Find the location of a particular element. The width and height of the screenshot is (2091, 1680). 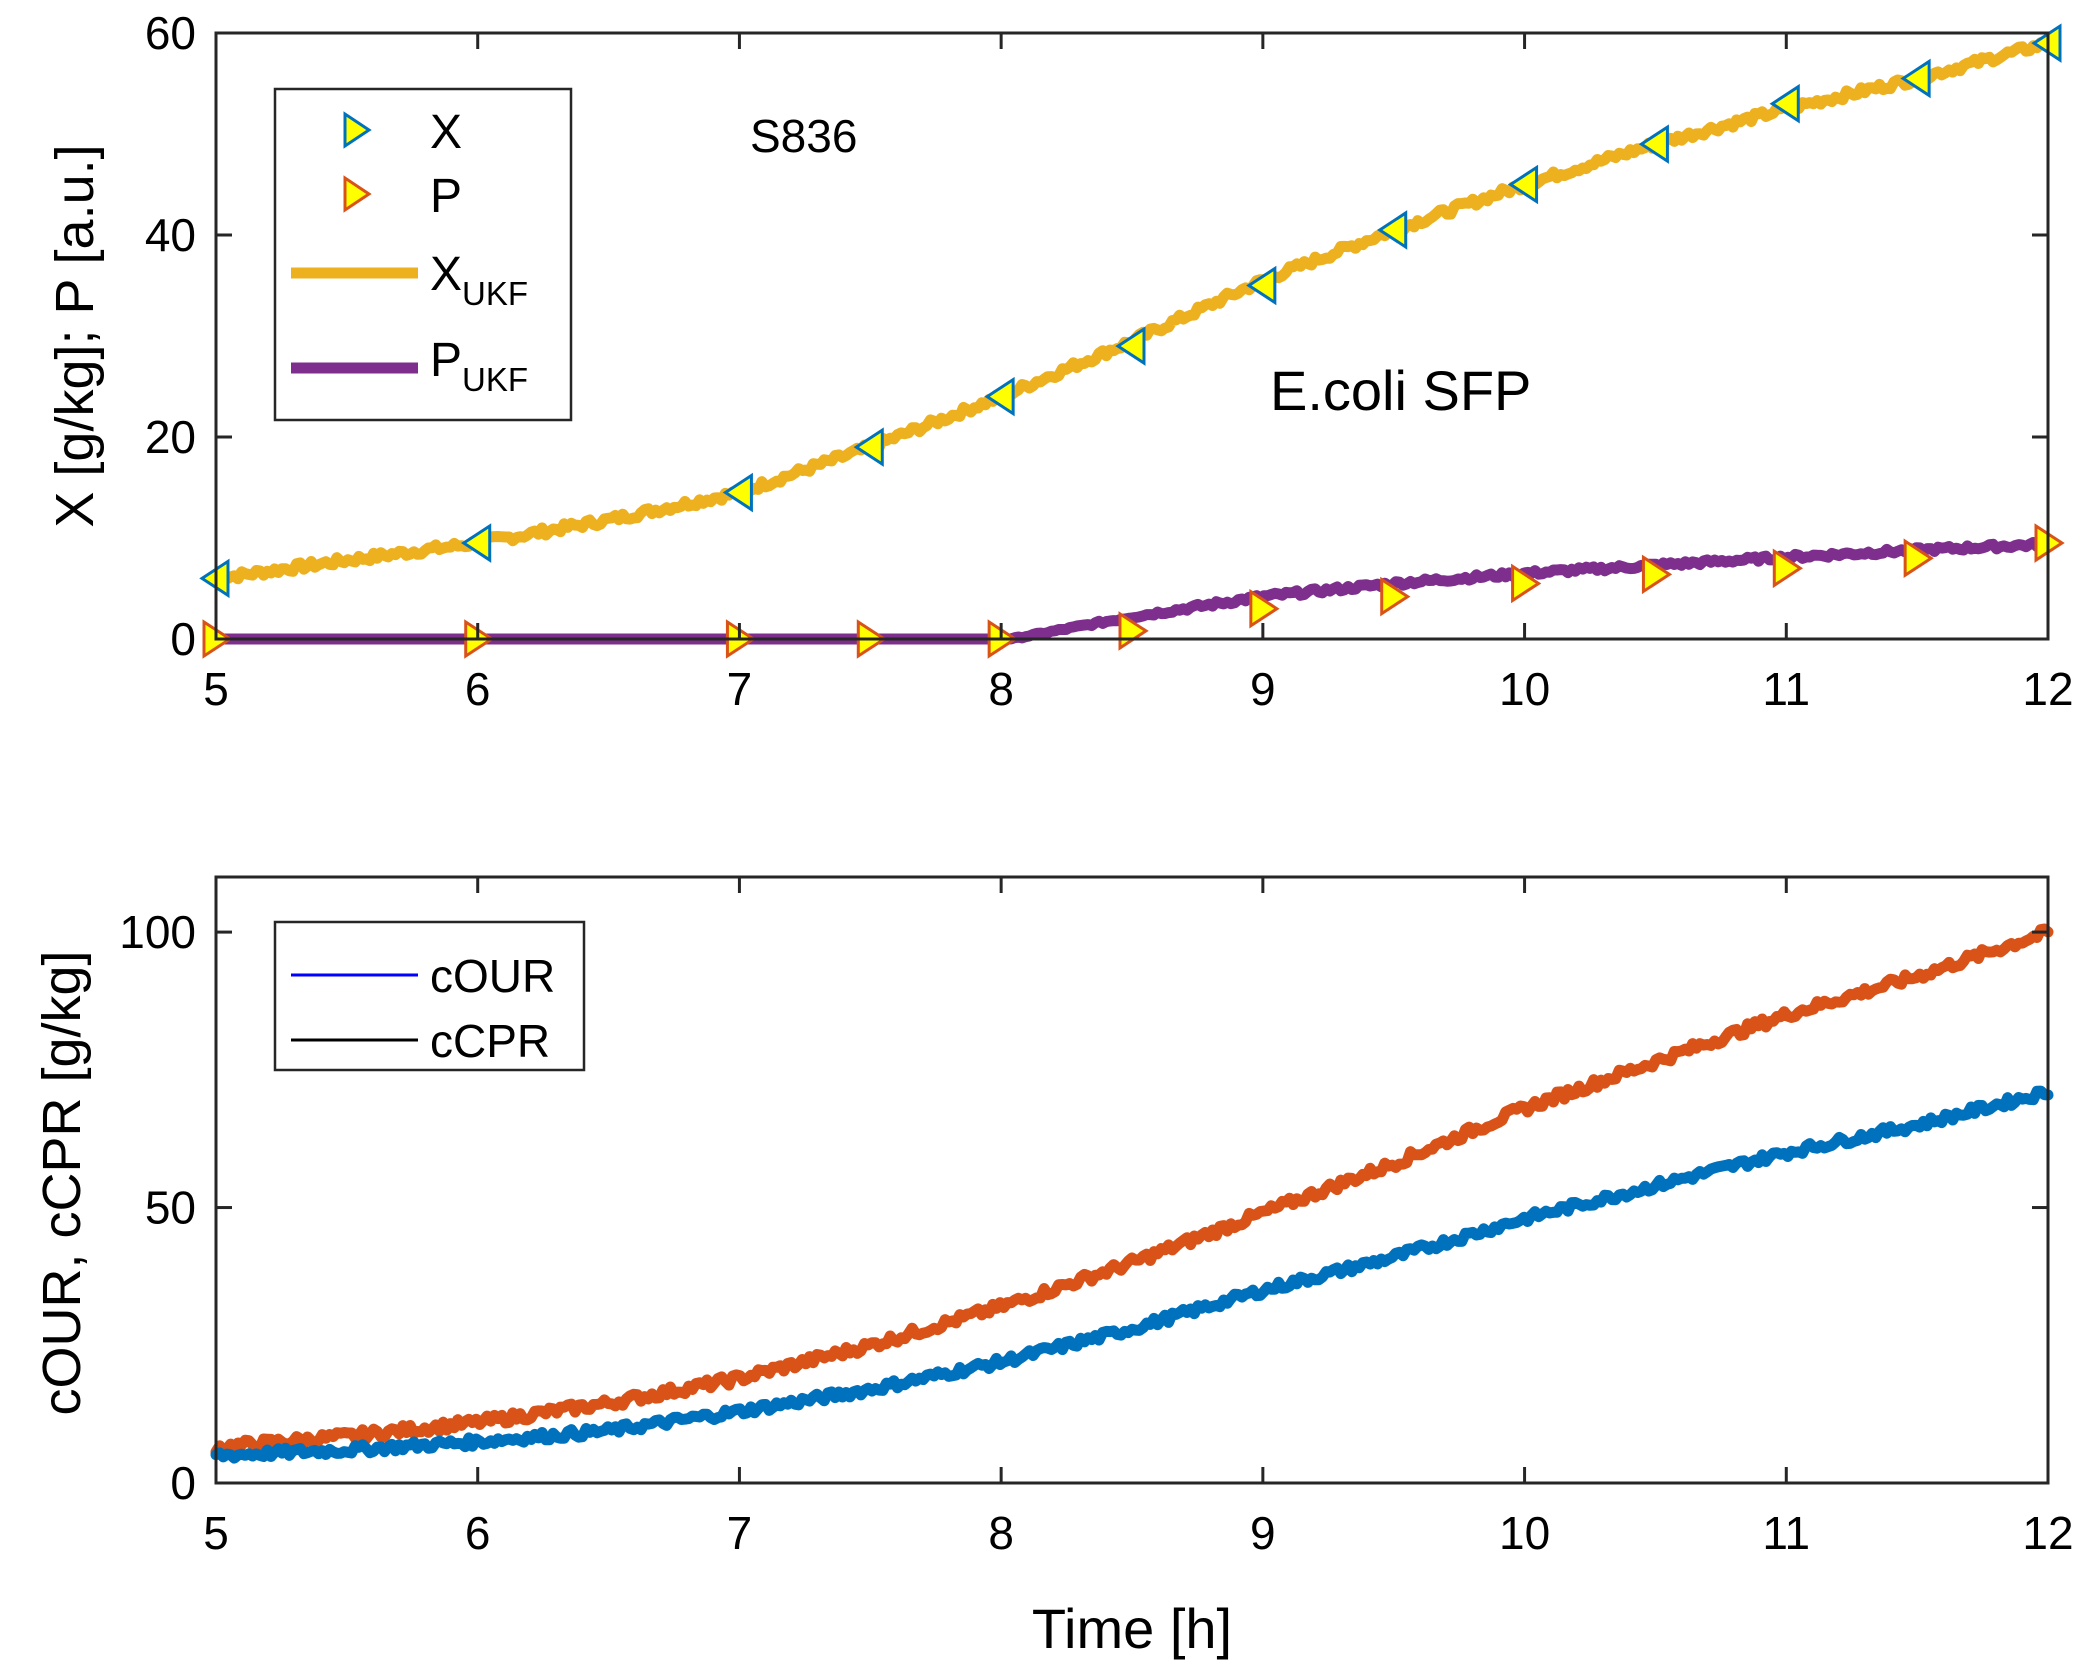

y-tick-label: 40 is located at coordinates (170, 235).